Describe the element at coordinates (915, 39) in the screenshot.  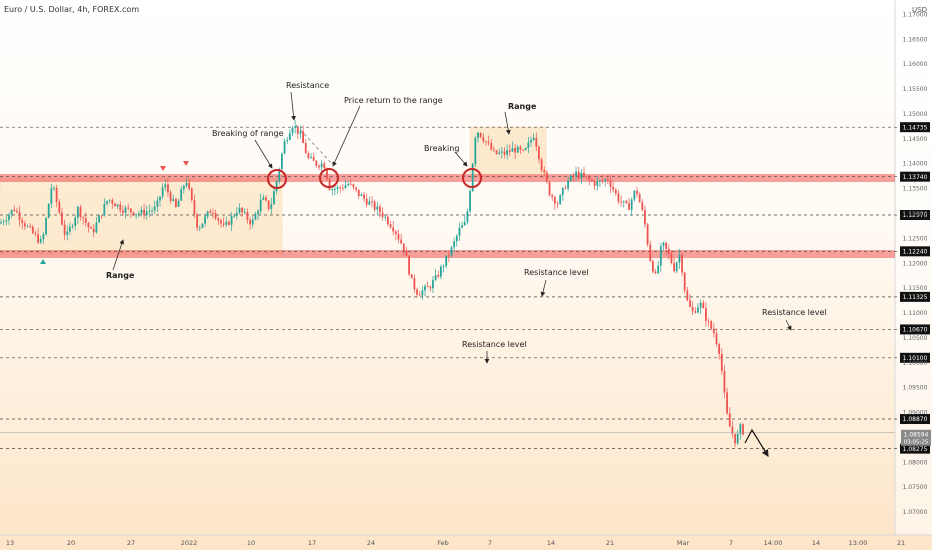
I see `price-tick-1: 1.16500` at that location.